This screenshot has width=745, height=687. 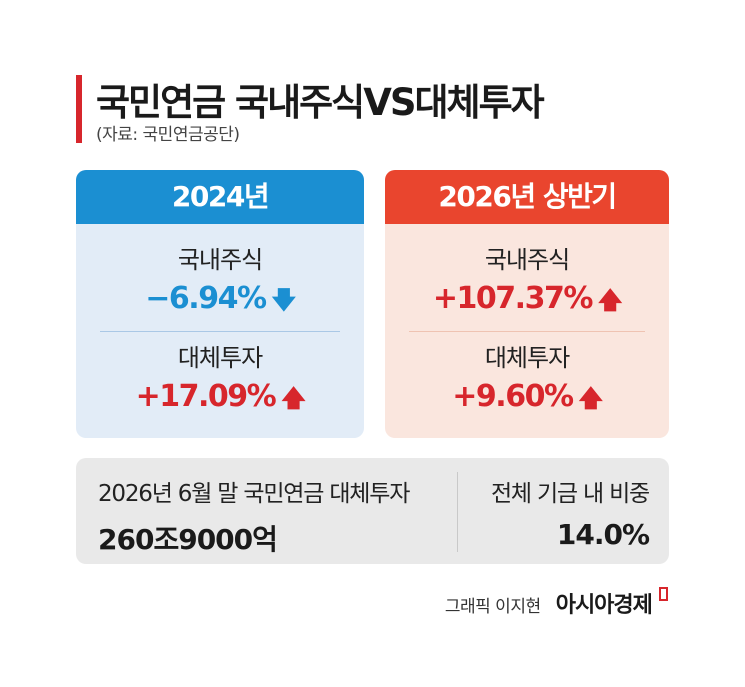 I want to click on summary-share-label: 전체 기금 내 비중, so click(x=570, y=494).